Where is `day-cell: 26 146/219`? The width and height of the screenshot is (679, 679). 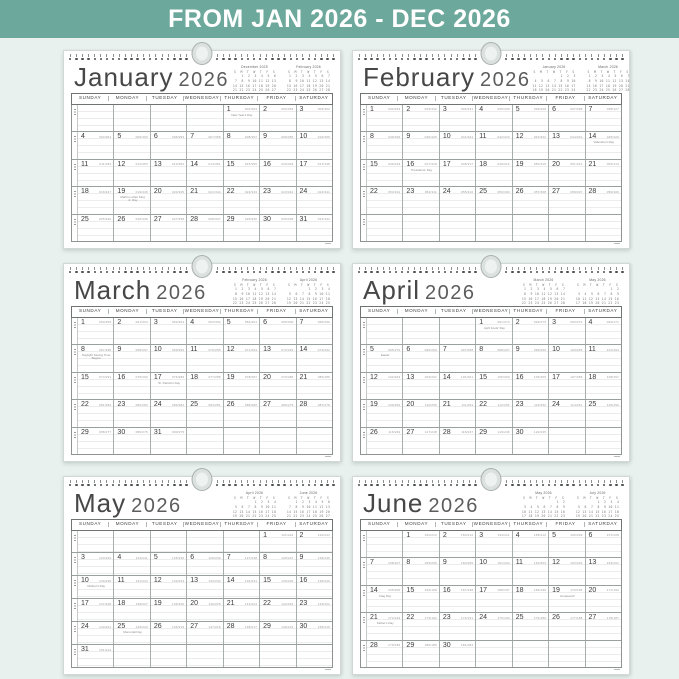 day-cell: 26 146/219 is located at coordinates (169, 633).